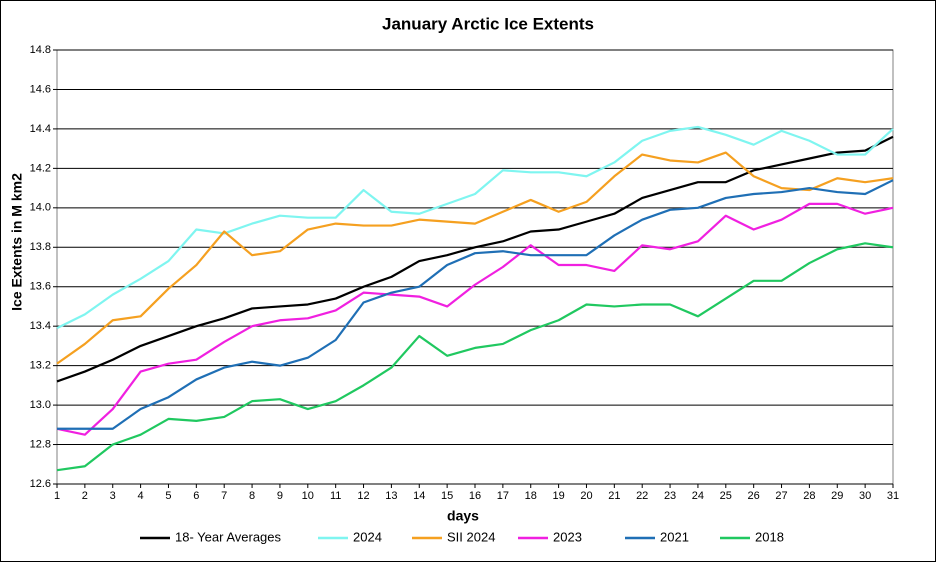 The height and width of the screenshot is (562, 936). I want to click on x-tick-label: 1, so click(57, 496).